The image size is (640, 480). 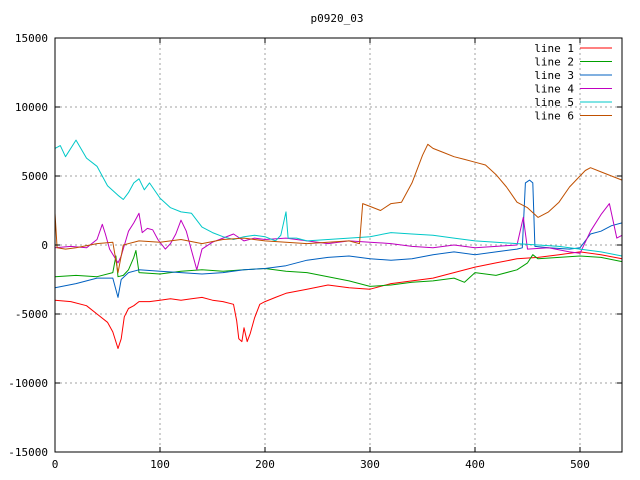 I want to click on y-tick-label: 5000, so click(x=35, y=176).